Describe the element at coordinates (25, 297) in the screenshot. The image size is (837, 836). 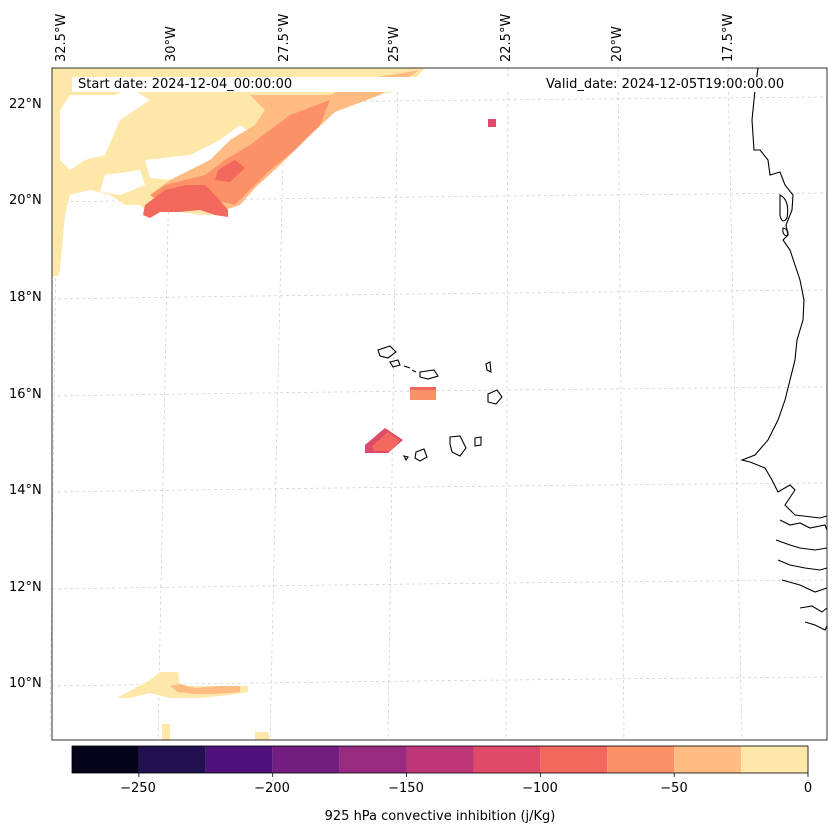
I see `lat-label: 18°N` at that location.